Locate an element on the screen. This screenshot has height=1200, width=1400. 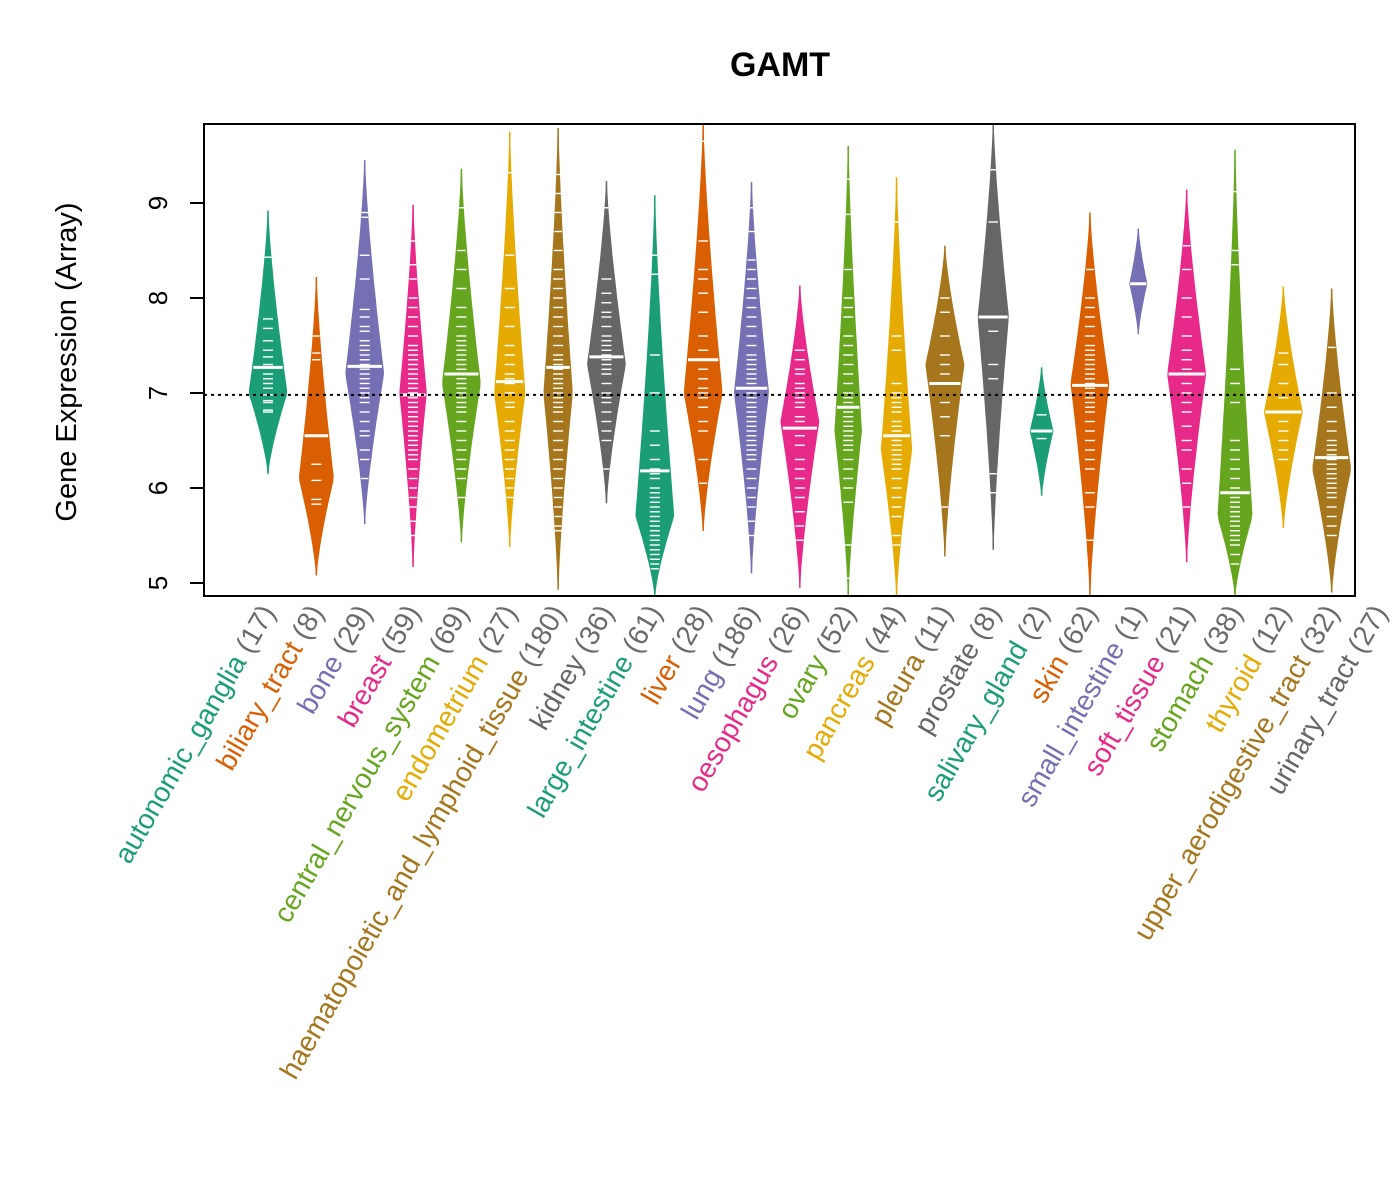
violin-liver is located at coordinates (703, 328).